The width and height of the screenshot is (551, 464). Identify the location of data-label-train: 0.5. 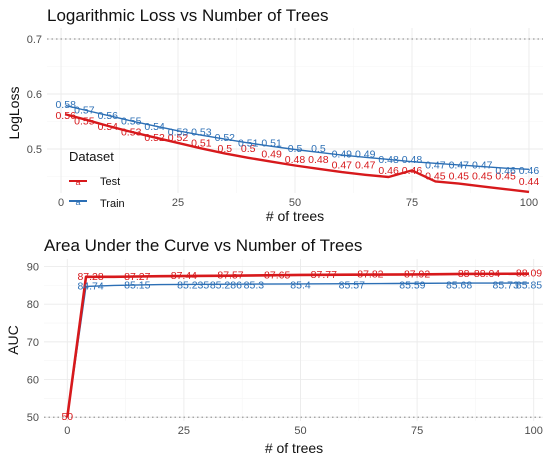
(295, 149).